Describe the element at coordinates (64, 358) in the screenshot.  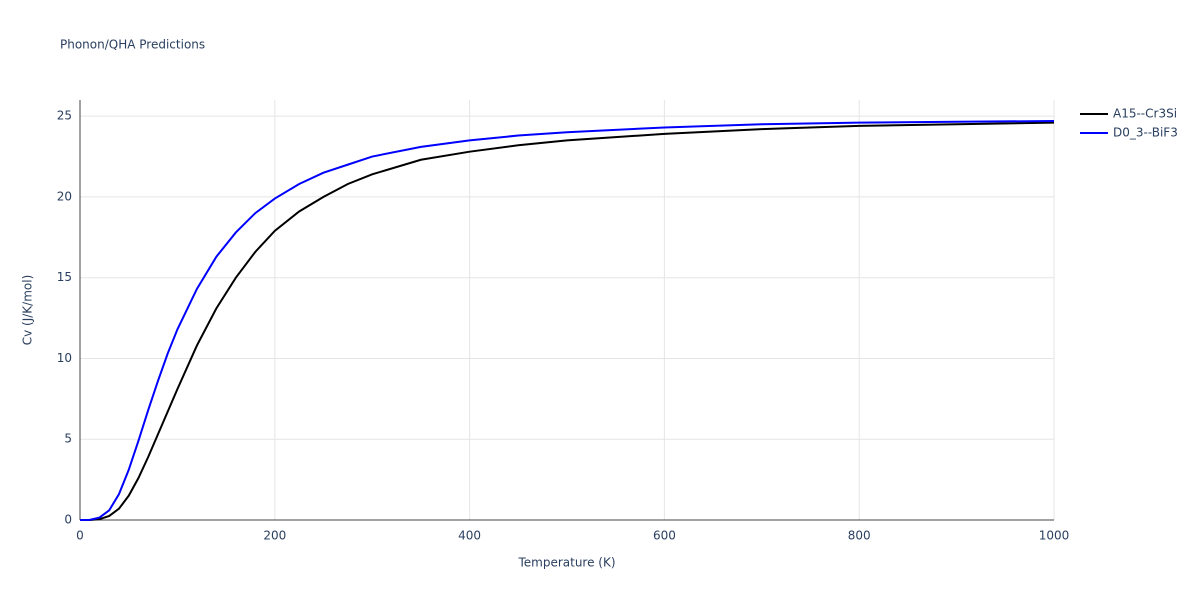
I see `y-tick-label: 10` at that location.